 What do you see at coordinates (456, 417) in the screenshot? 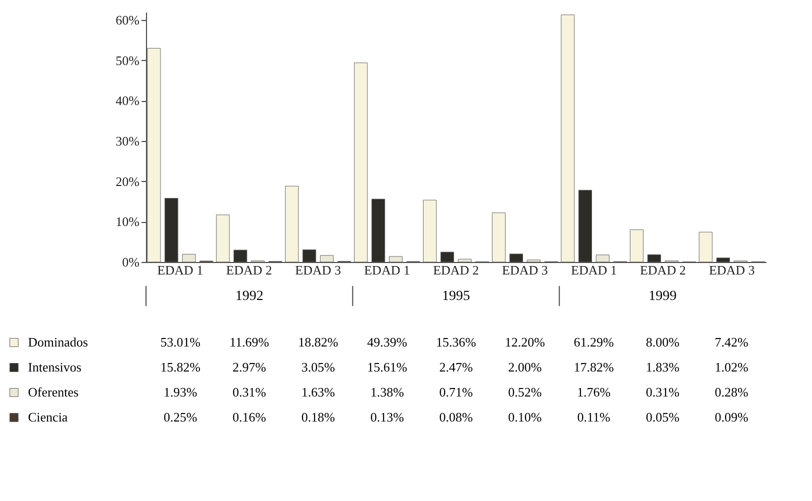
I see `data-label: 0.08%` at bounding box center [456, 417].